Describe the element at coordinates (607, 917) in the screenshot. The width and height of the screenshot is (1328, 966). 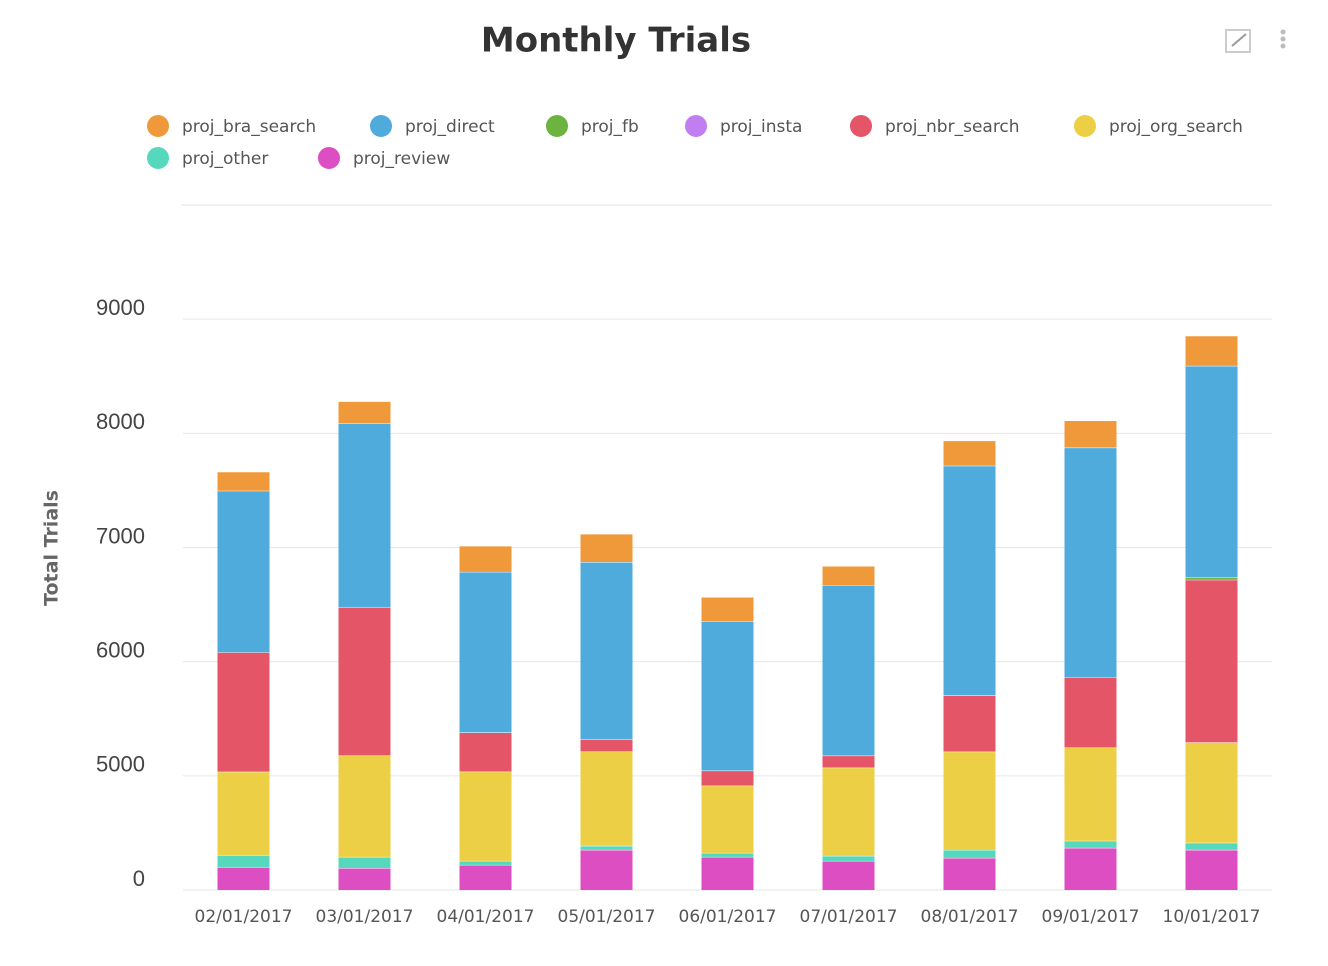
I see `x-tick-label: 05/01/2017` at that location.